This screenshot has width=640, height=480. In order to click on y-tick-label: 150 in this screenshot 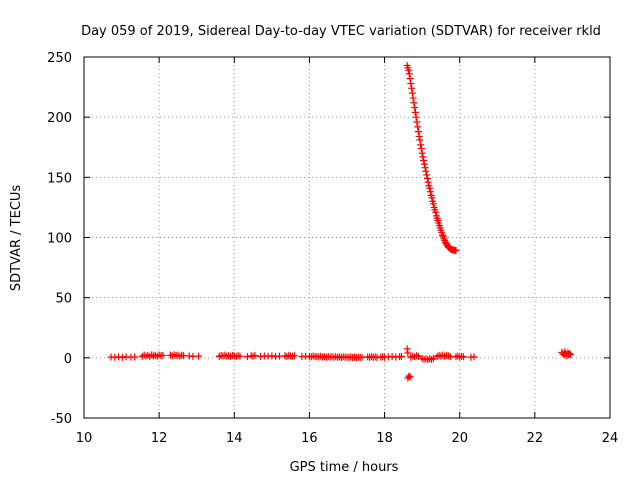, I will do `click(59, 178)`.